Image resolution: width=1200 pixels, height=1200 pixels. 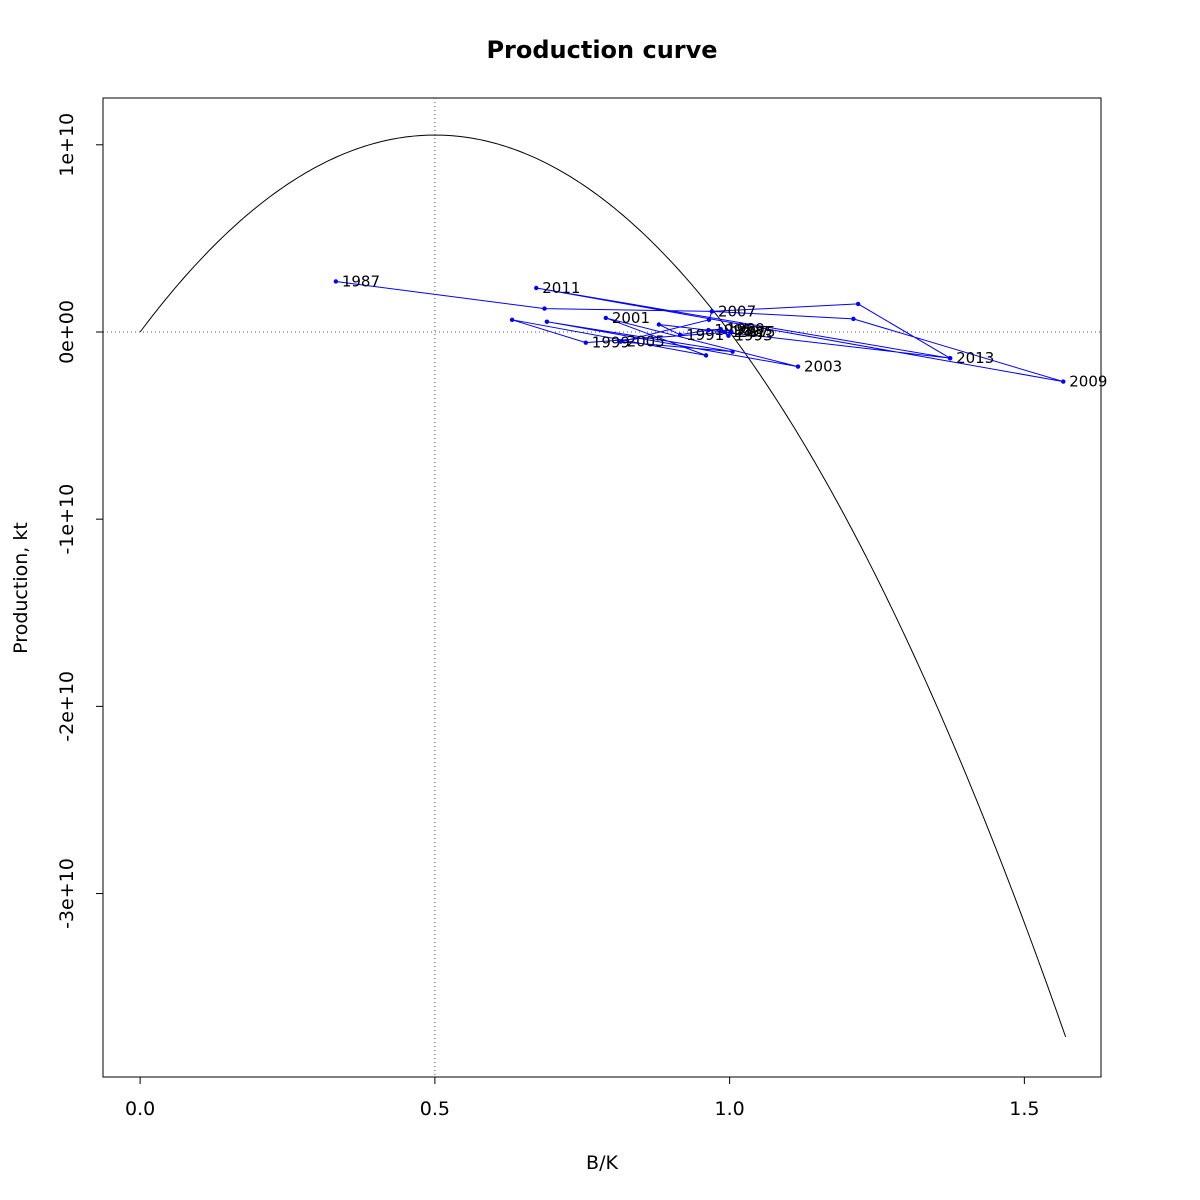 What do you see at coordinates (602, 1163) in the screenshot?
I see `x-axis-label: B/K` at bounding box center [602, 1163].